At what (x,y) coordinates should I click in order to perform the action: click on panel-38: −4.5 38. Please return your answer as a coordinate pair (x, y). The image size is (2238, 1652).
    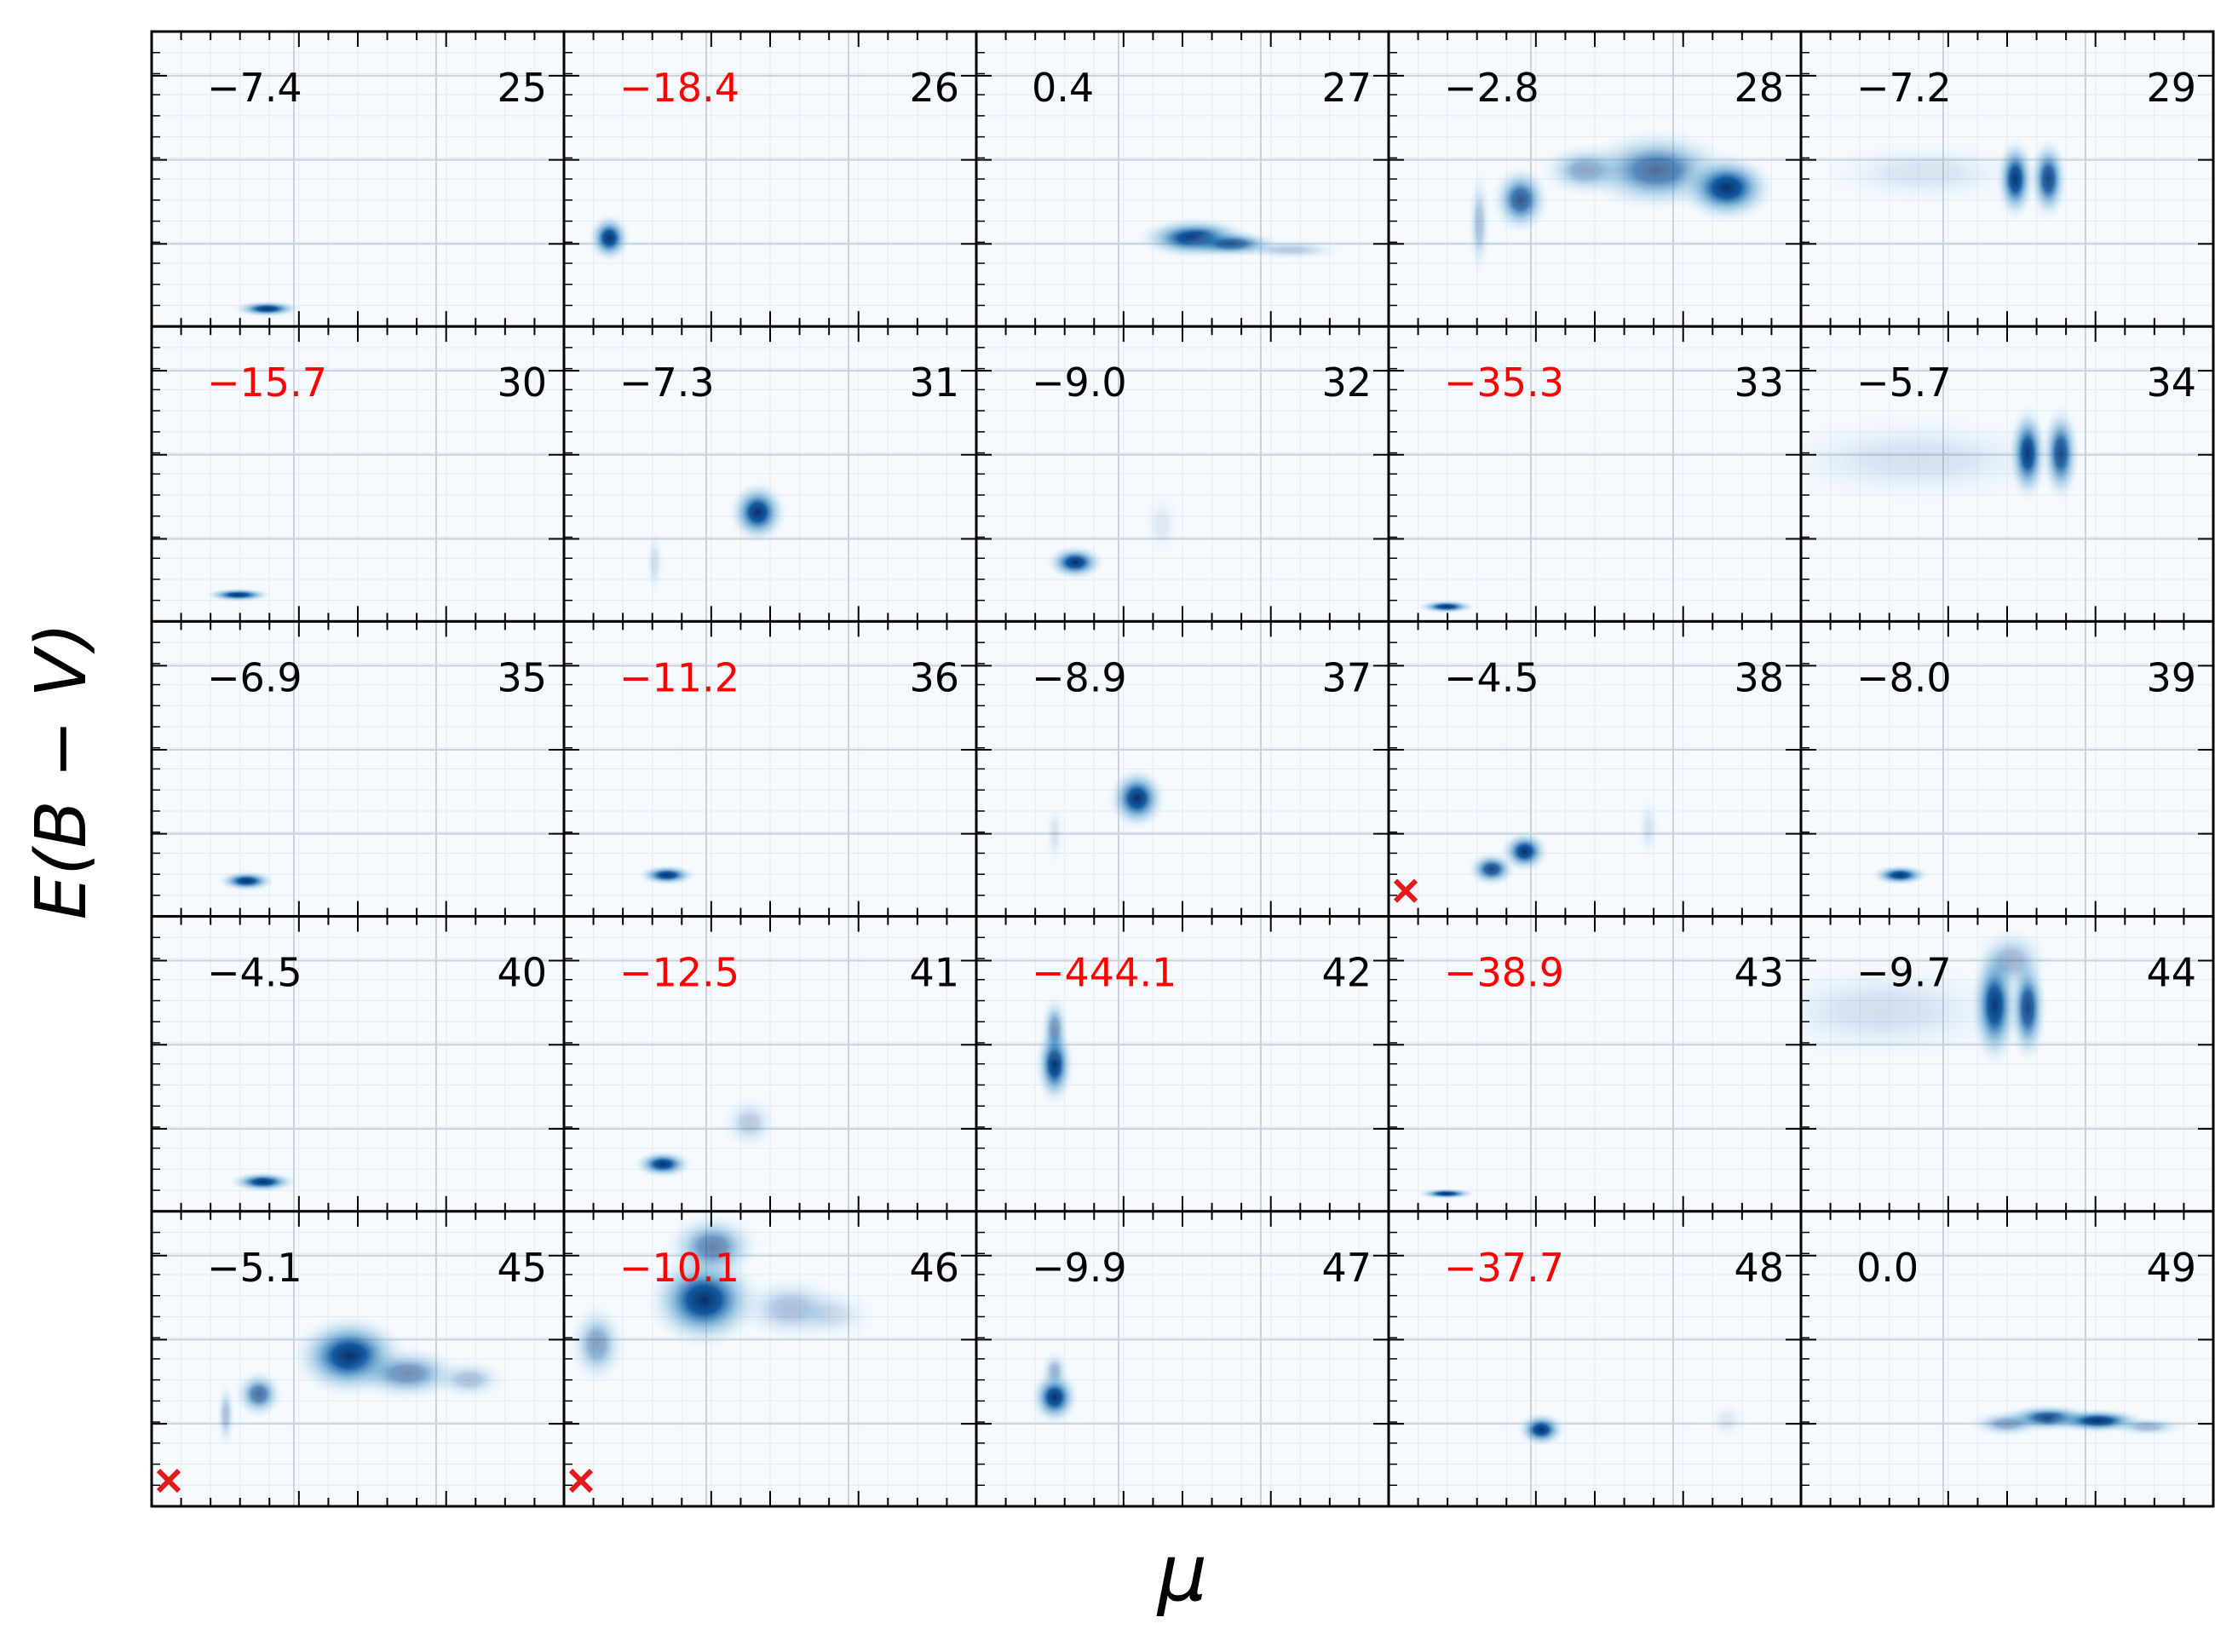
    Looking at the image, I should click on (1595, 768).